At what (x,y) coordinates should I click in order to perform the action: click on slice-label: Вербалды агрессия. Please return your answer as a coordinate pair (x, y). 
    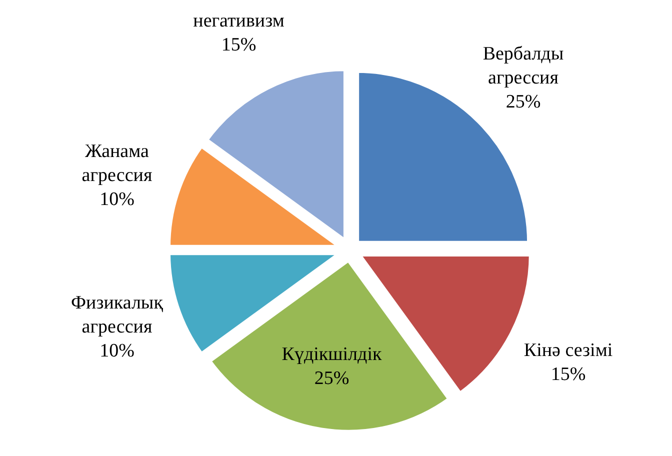
    Looking at the image, I should click on (523, 65).